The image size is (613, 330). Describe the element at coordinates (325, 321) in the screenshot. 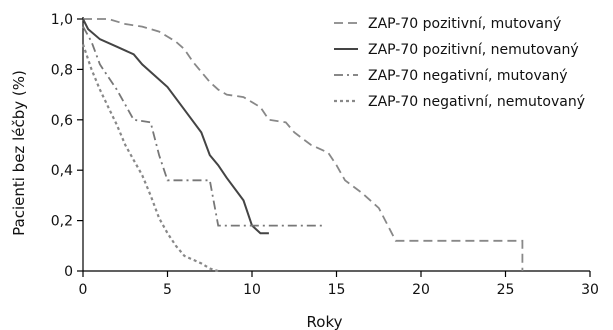

I see `x-axis-title: Roky` at that location.